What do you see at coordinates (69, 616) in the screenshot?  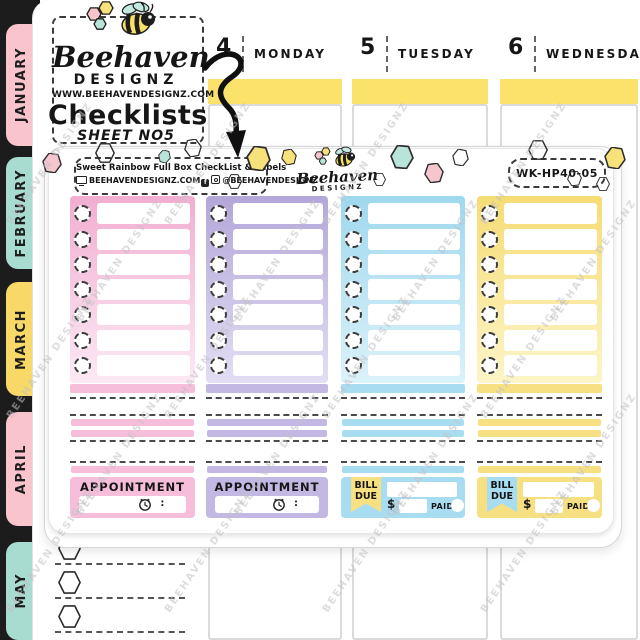 I see `todo-hexagon-checkbox` at bounding box center [69, 616].